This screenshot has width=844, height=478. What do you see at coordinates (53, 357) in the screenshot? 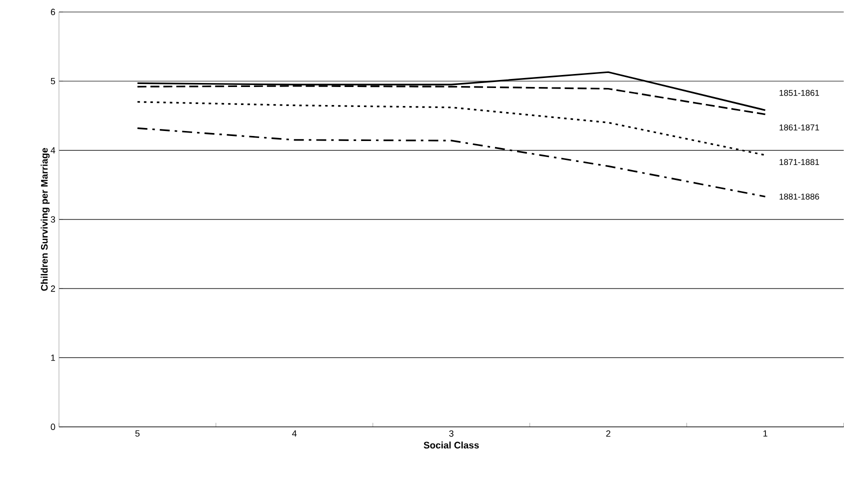
I see `y-tick-label: 1` at bounding box center [53, 357].